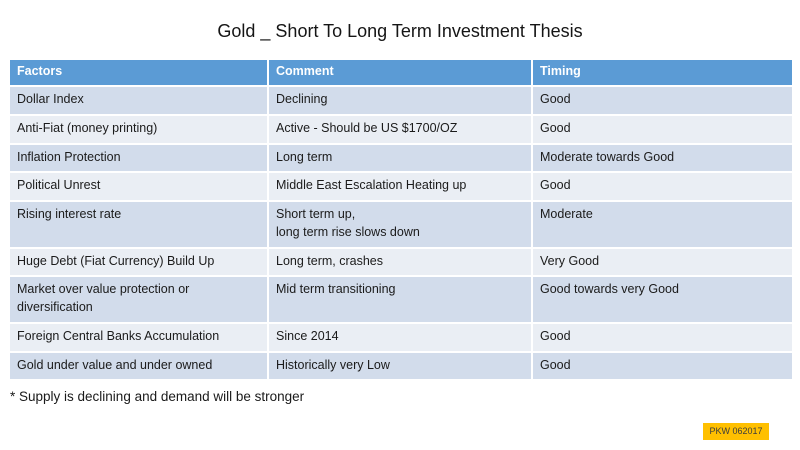  Describe the element at coordinates (662, 262) in the screenshot. I see `cell-timing: Very Good` at that location.